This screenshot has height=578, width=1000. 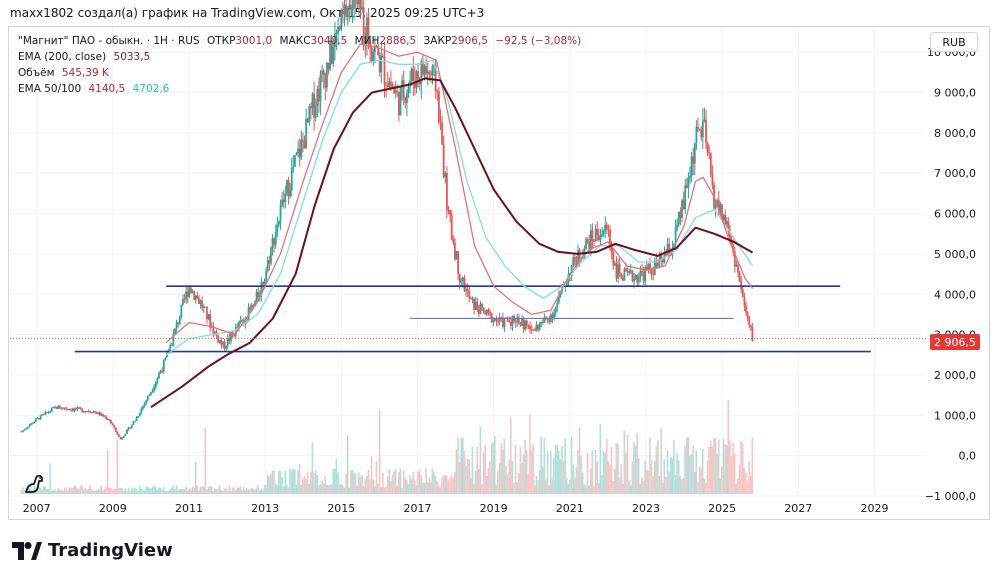 I want to click on change-value: −92,5 (−3,08%), so click(x=538, y=41).